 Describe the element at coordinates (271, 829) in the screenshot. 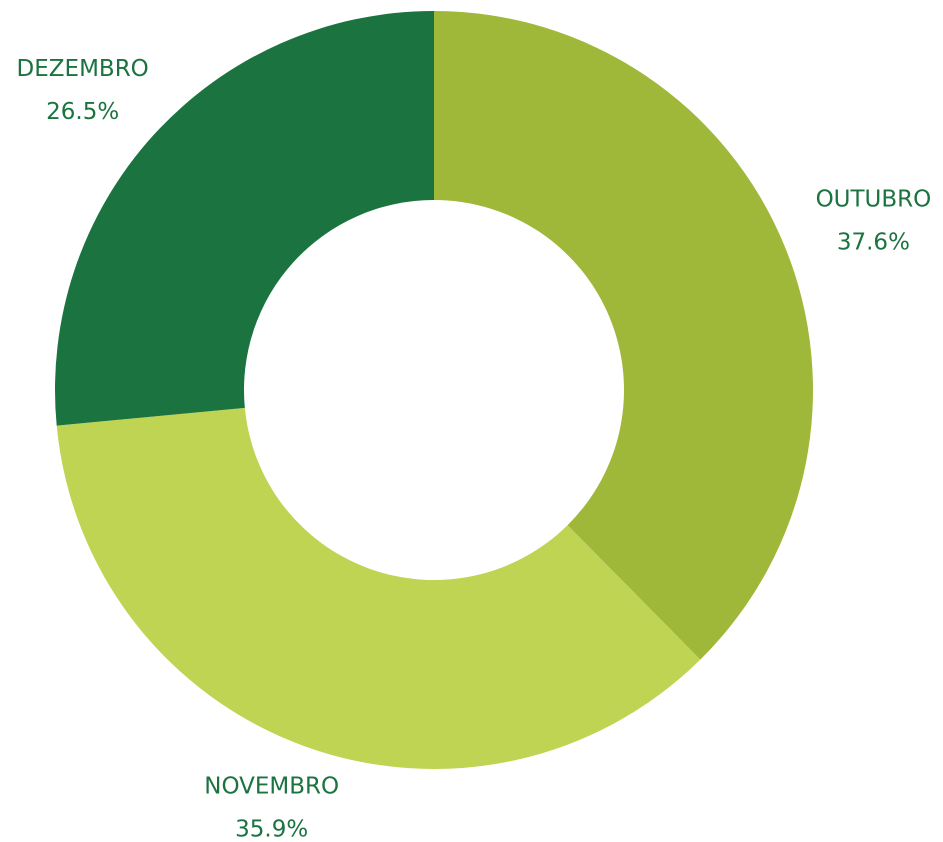

I see `slice-value-label: 35.9%` at that location.